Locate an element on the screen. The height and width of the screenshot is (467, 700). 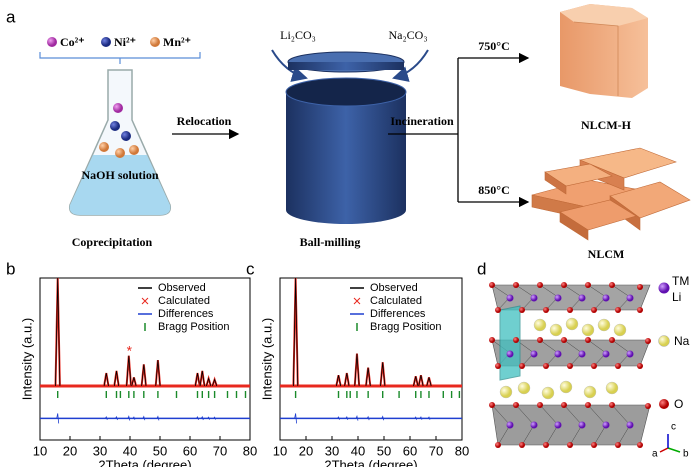
panel-label: a is located at coordinates (11, 16).